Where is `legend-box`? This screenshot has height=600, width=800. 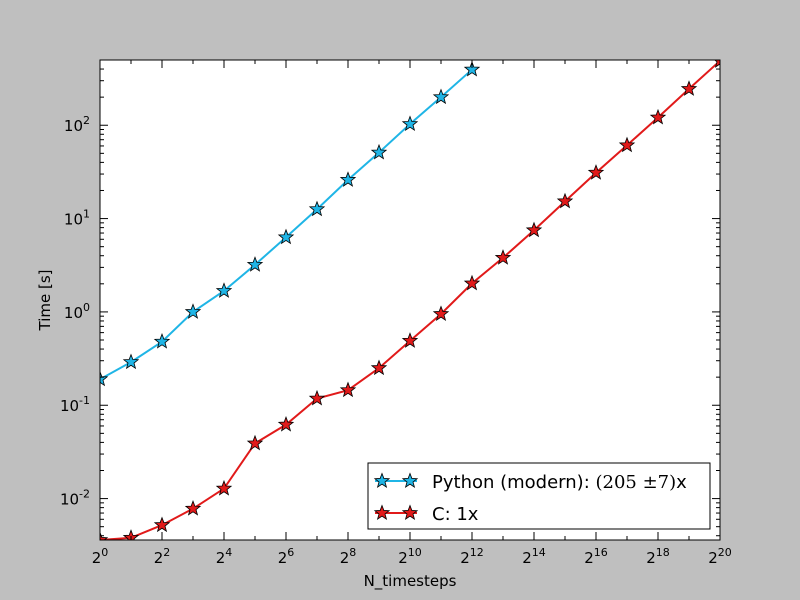 legend-box is located at coordinates (539, 496).